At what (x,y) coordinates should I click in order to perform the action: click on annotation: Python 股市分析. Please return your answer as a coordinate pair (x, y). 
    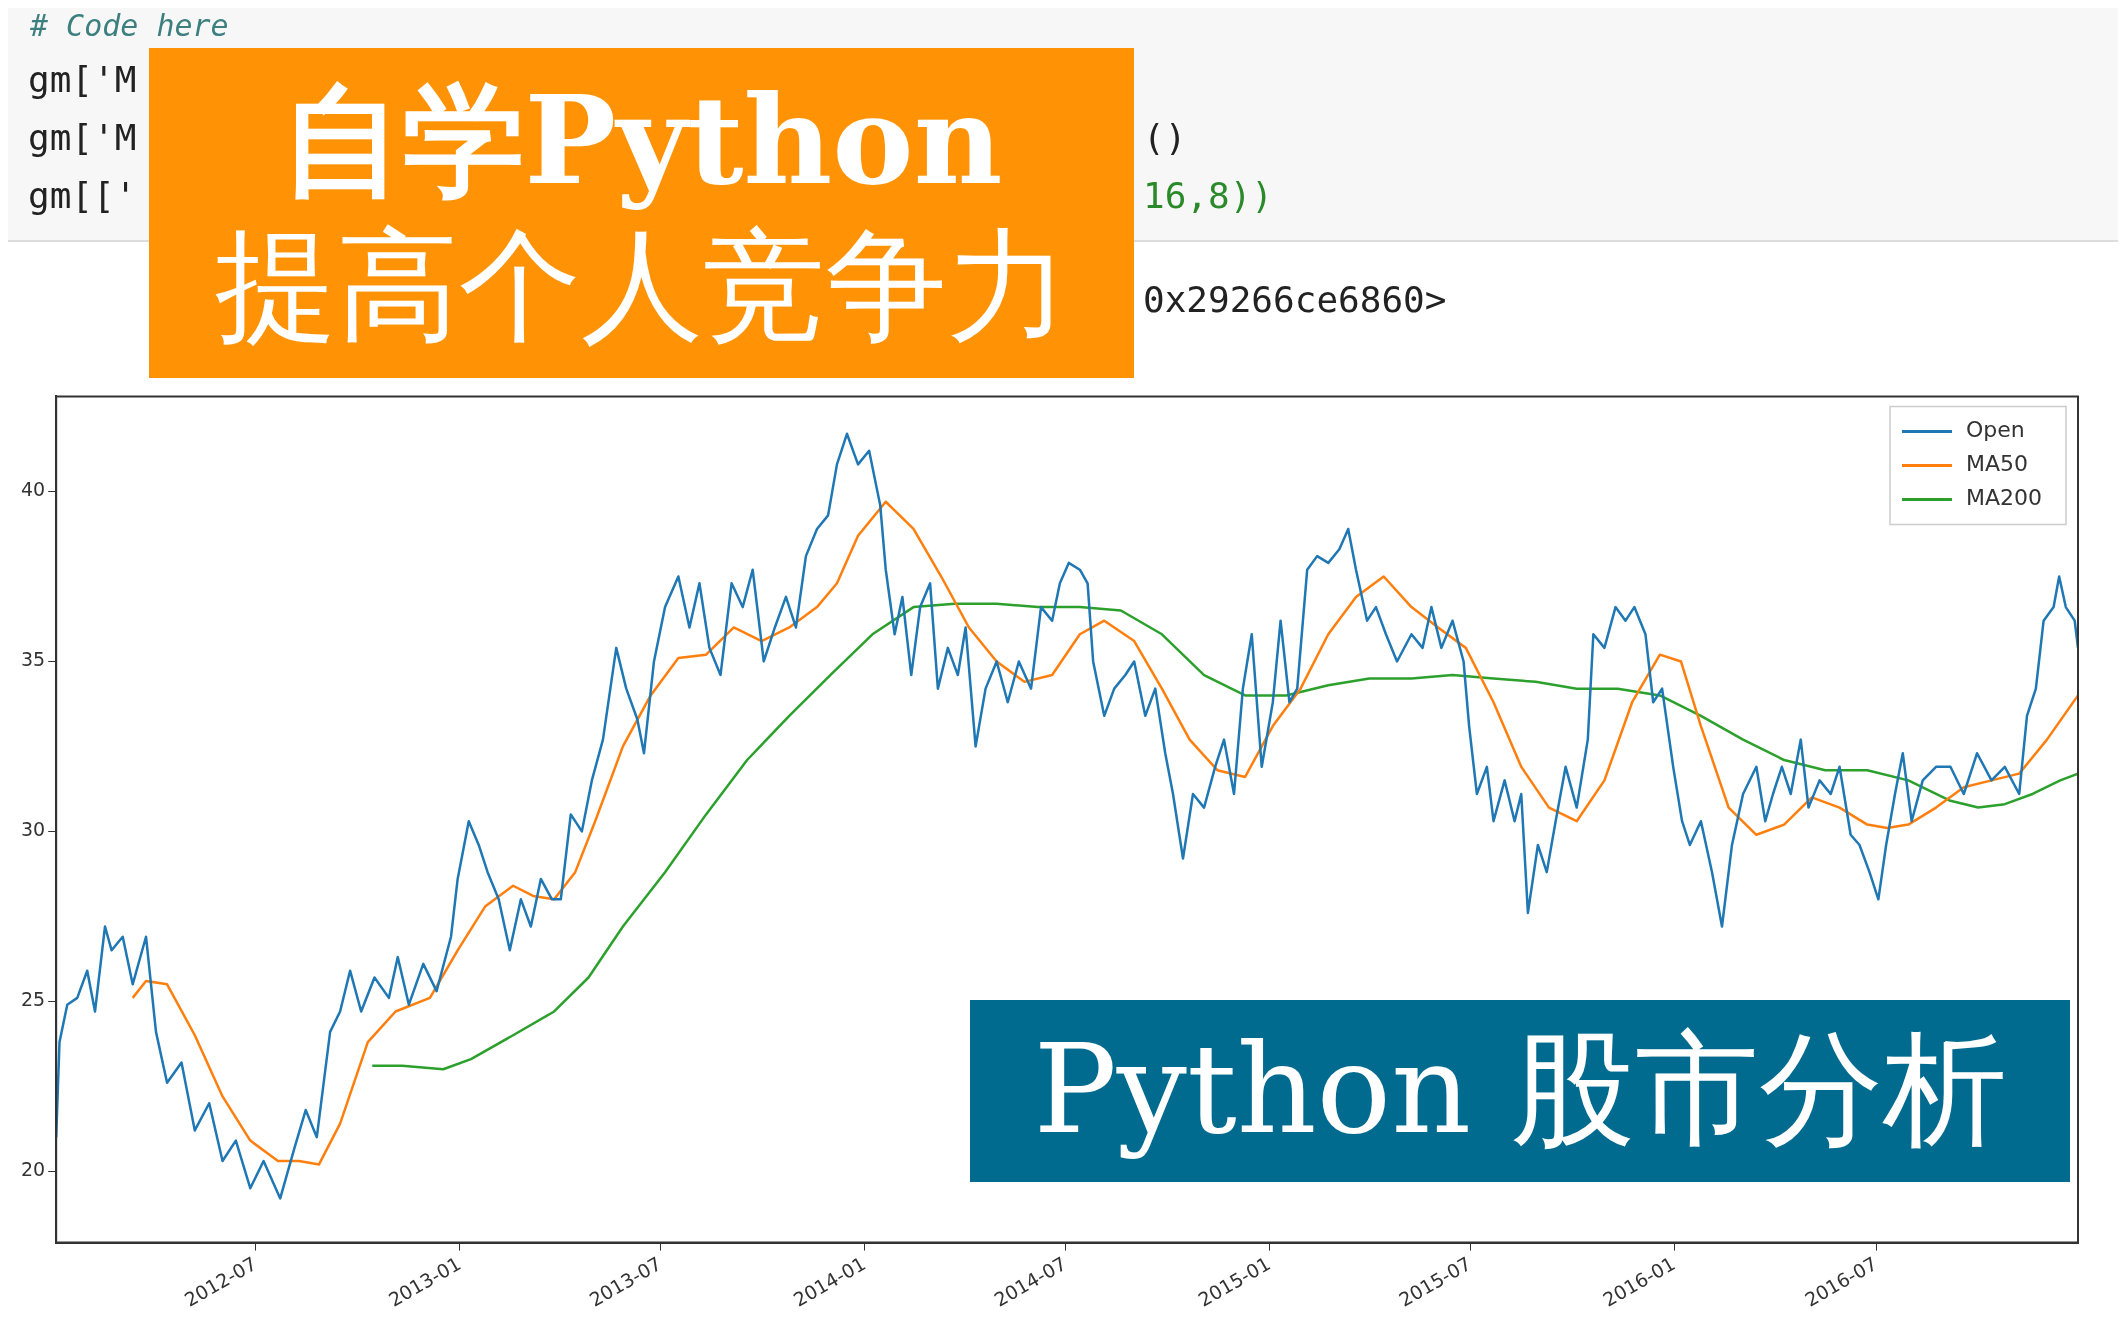
    Looking at the image, I should click on (1520, 1091).